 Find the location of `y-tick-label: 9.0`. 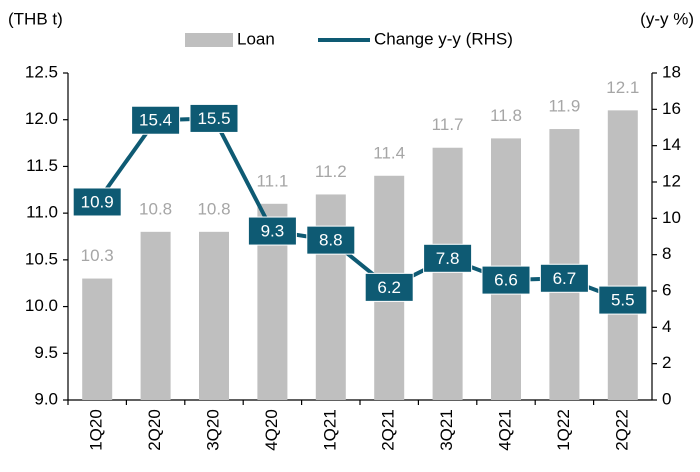

y-tick-label: 9.0 is located at coordinates (46, 398).